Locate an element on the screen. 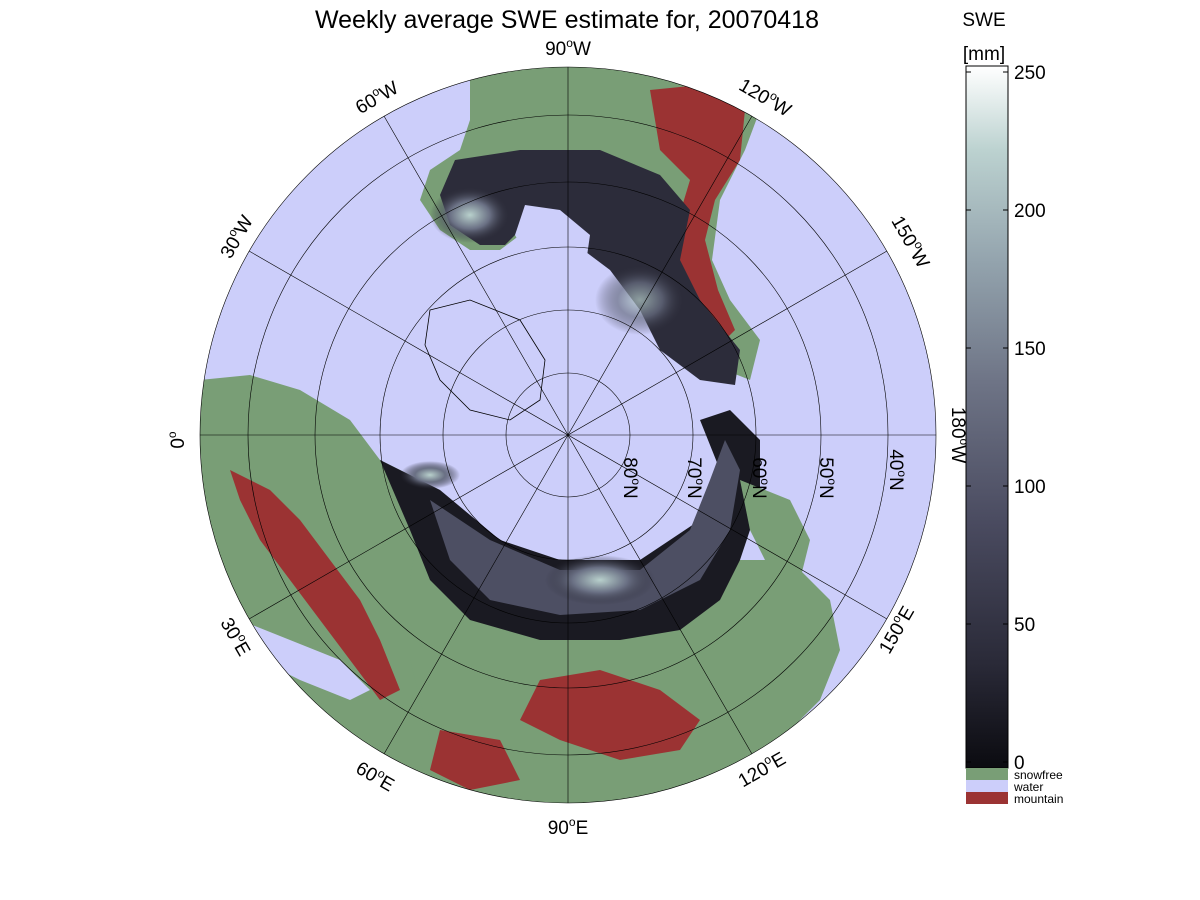  lat-label-50n: 50oN is located at coordinates (827, 478).